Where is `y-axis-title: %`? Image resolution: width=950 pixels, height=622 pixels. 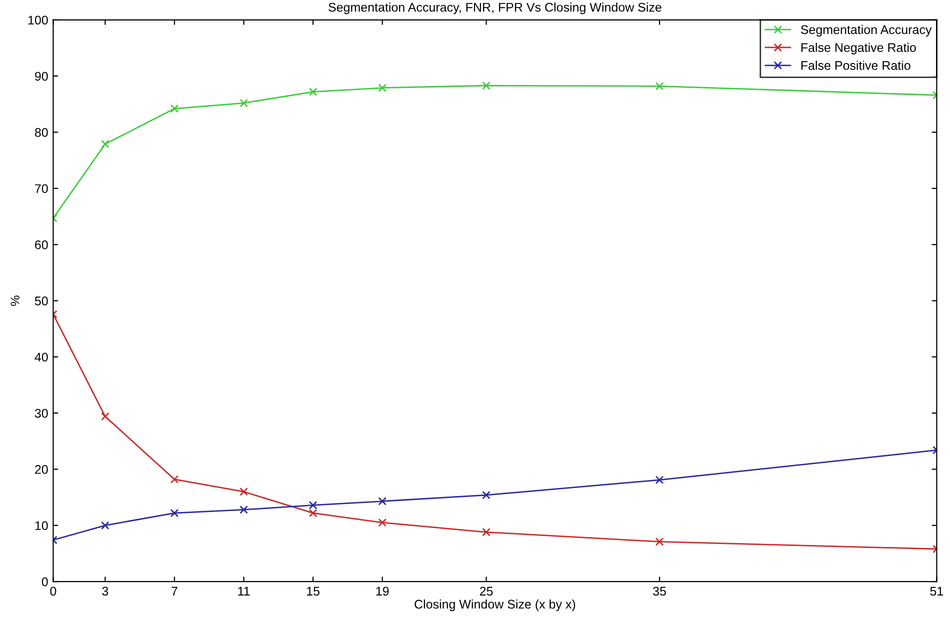 y-axis-title: % is located at coordinates (15, 301).